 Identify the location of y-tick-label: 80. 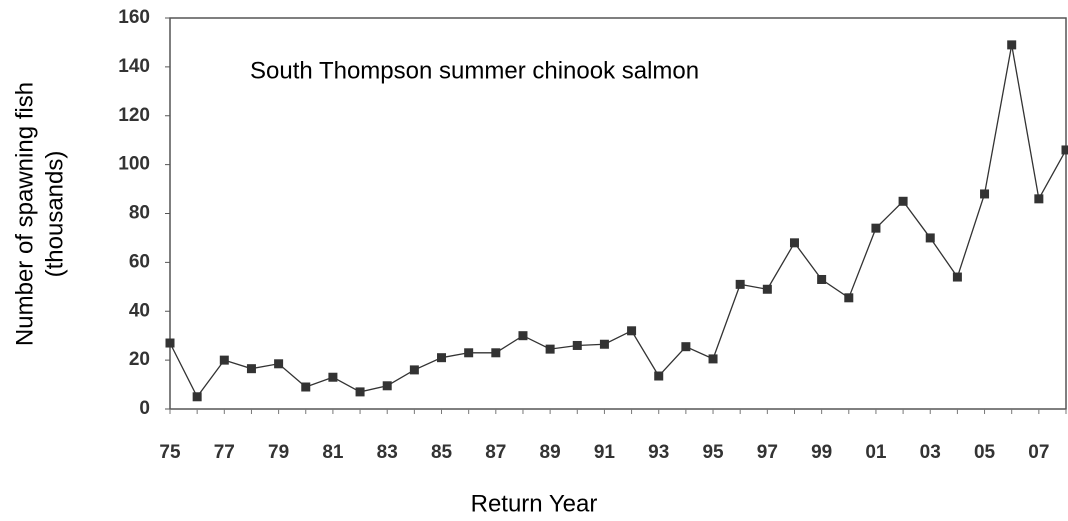
(139, 213).